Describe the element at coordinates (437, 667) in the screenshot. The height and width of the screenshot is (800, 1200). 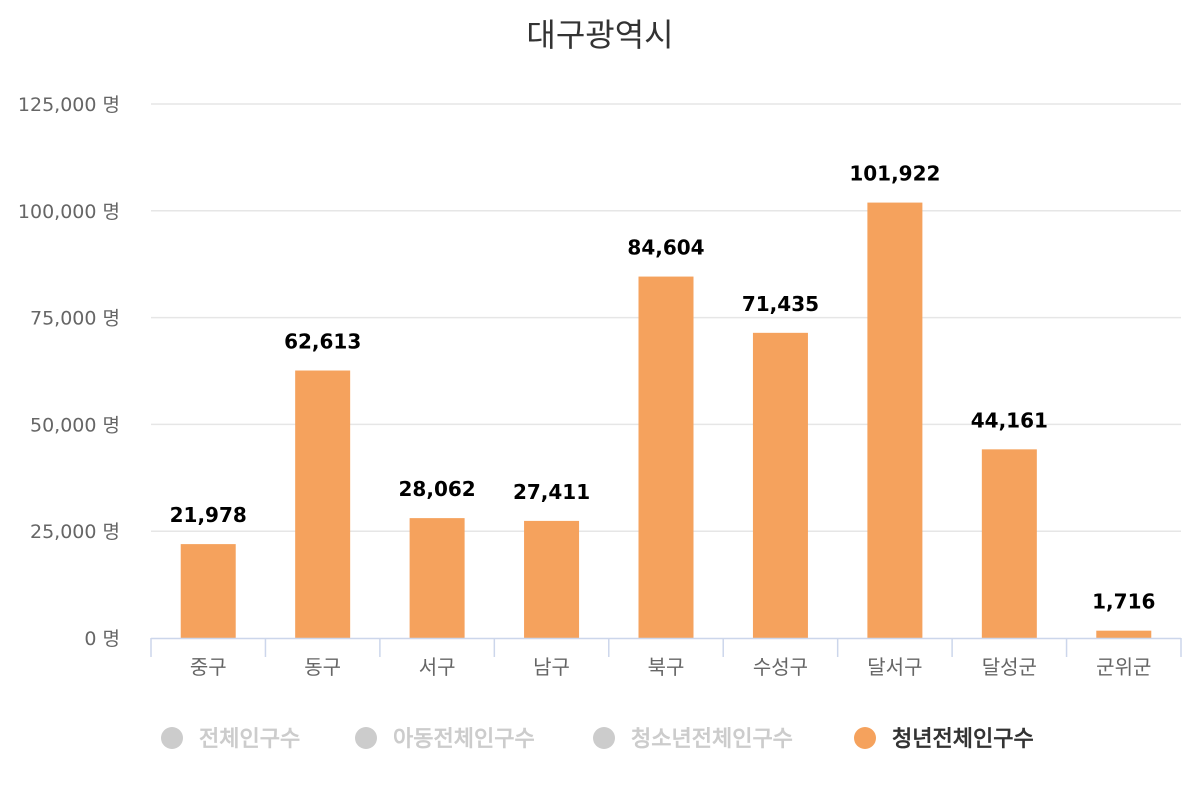
I see `x-tick-label: 서구` at that location.